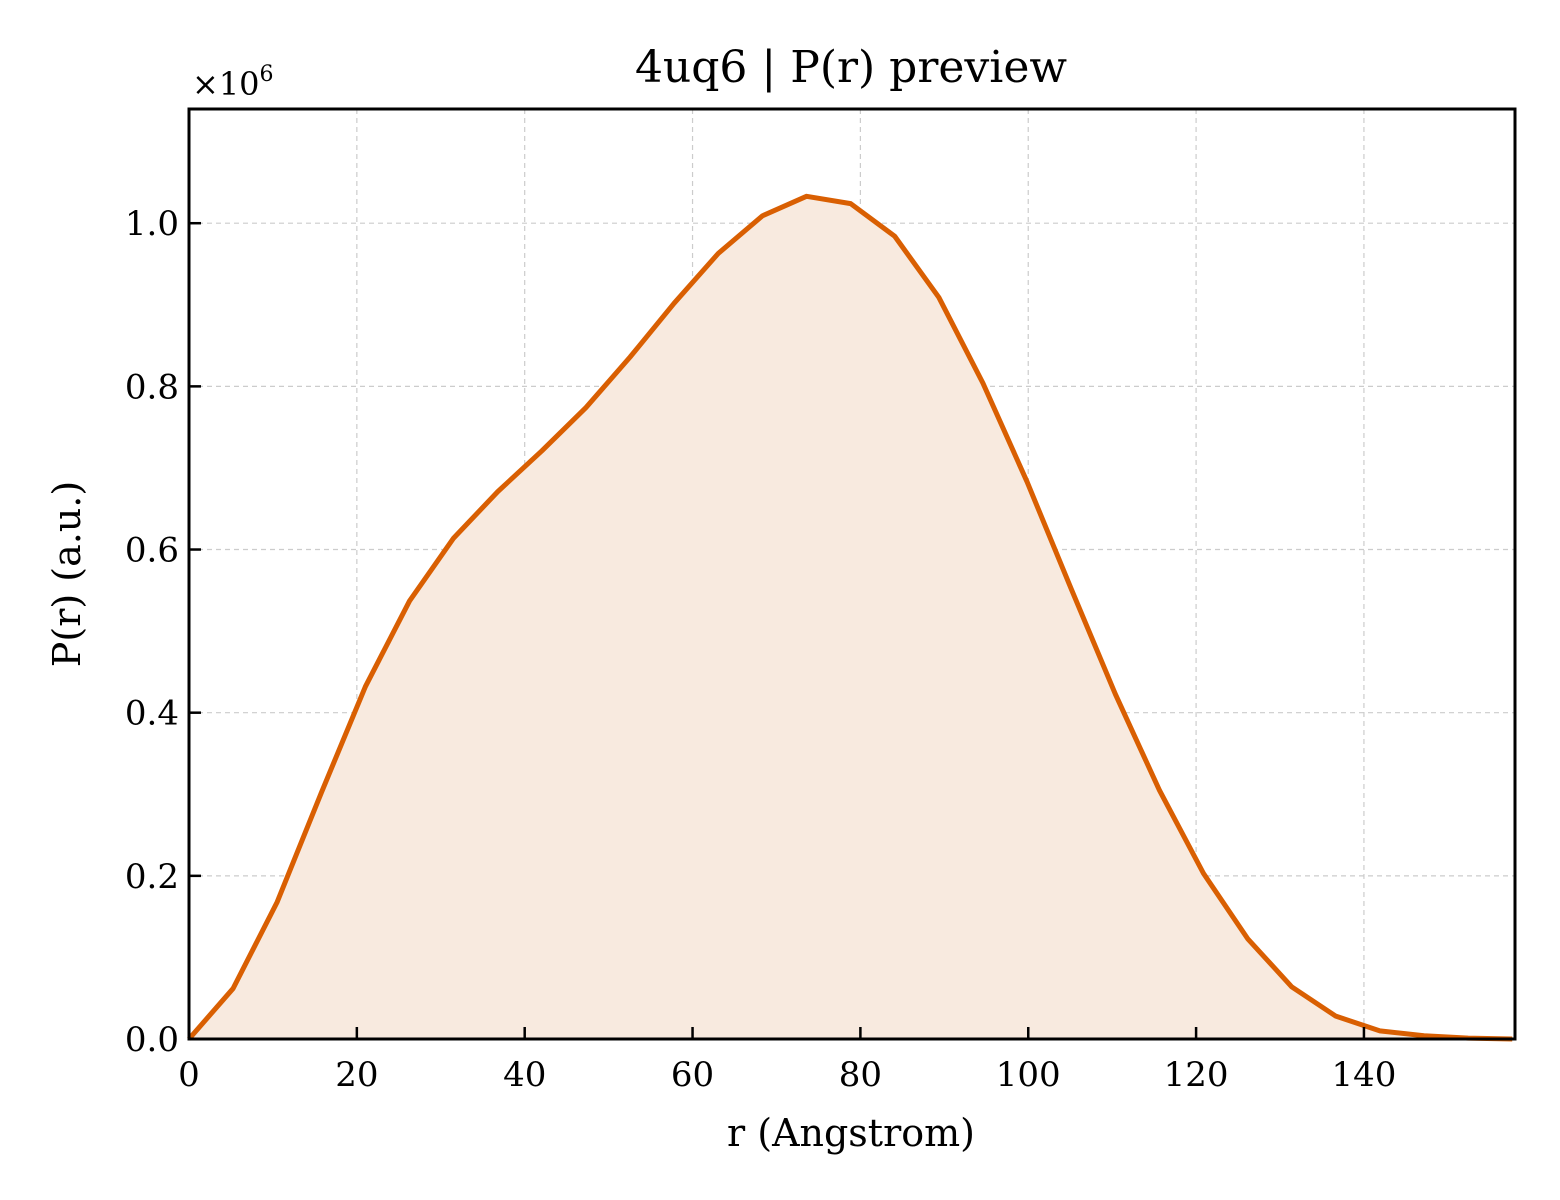 The height and width of the screenshot is (1200, 1560). I want to click on y-tick-label: 0.8, so click(152, 387).